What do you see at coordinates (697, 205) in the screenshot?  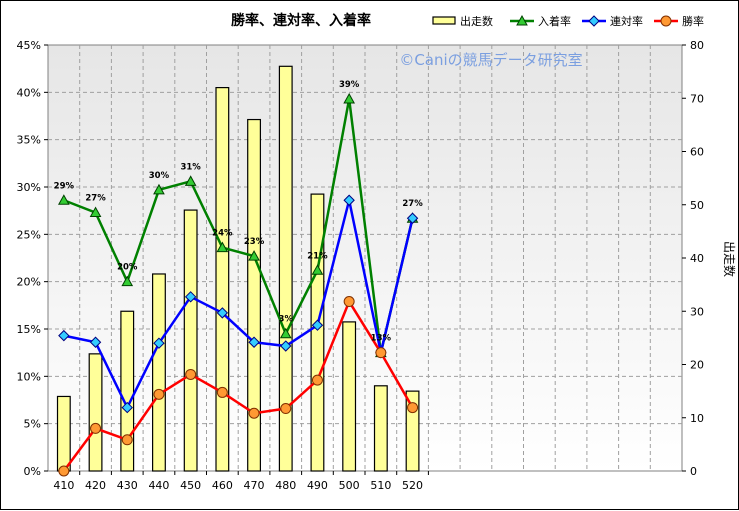 I see `y-right-tick-label: 50` at bounding box center [697, 205].